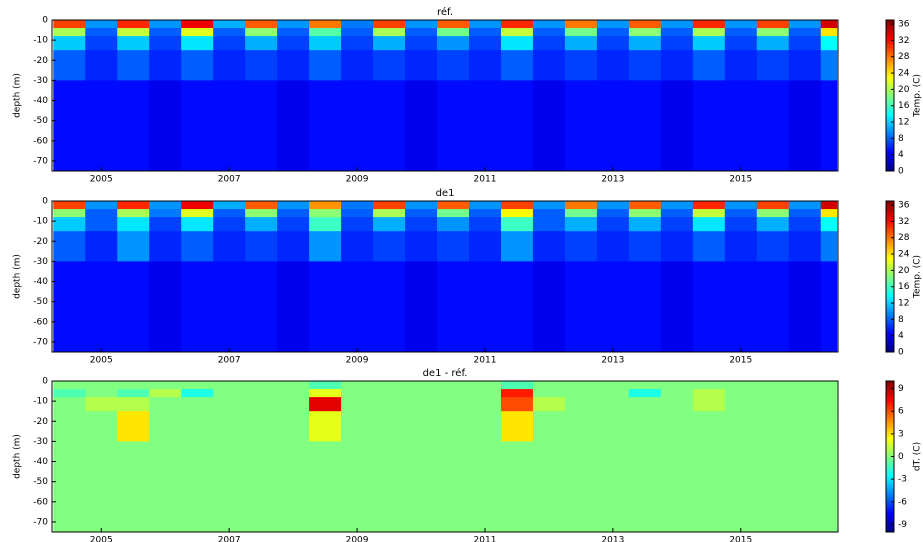  What do you see at coordinates (904, 25) in the screenshot?
I see `colorbar-tick-label: 36` at bounding box center [904, 25].